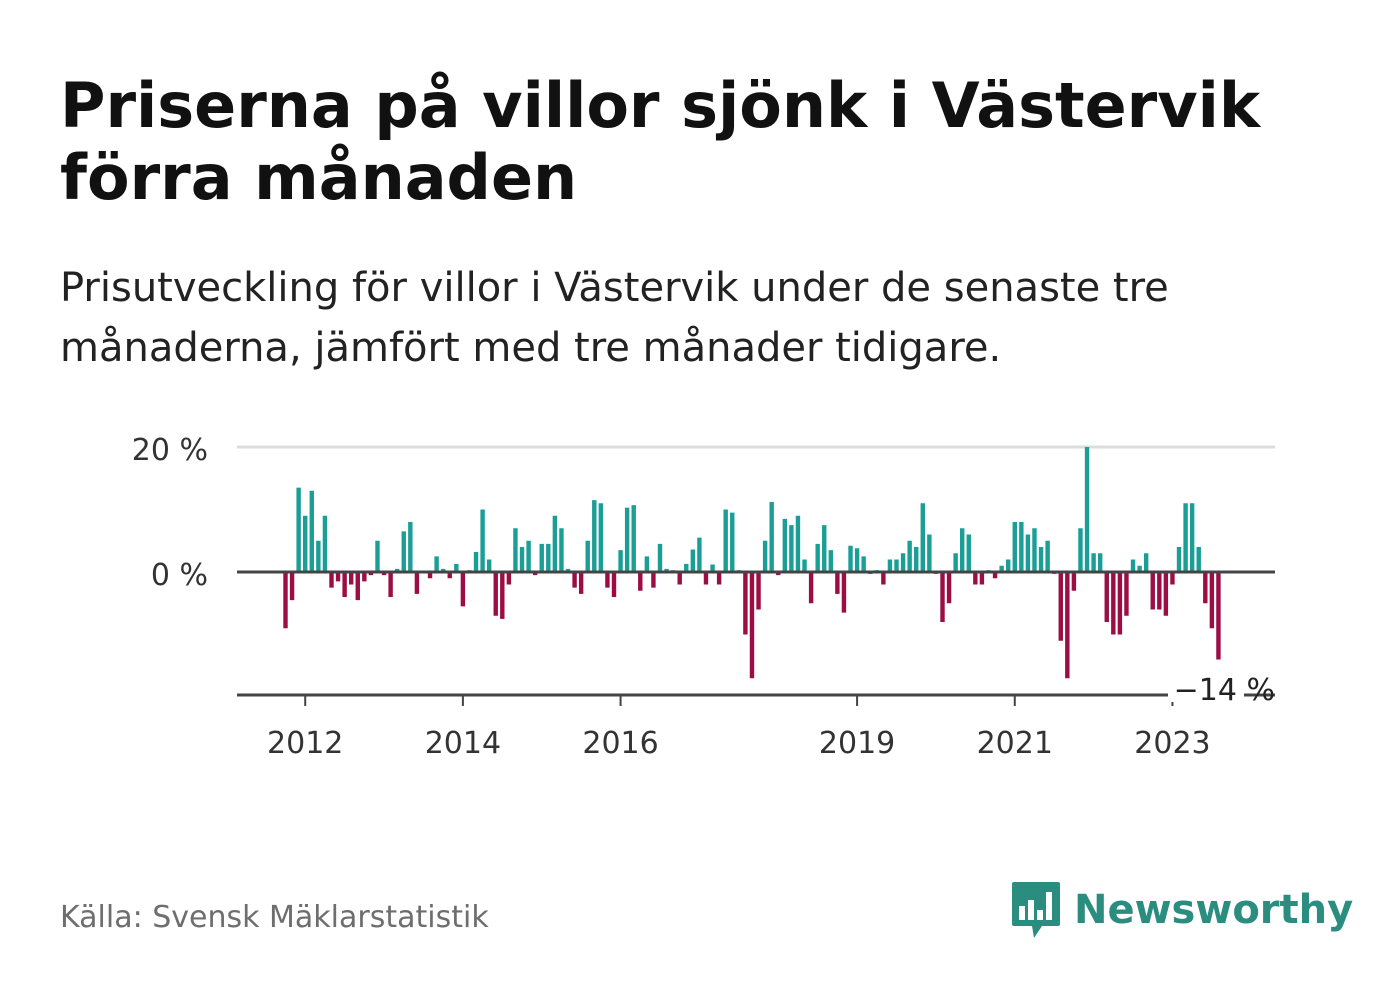 This screenshot has height=999, width=1382. Describe the element at coordinates (1172, 743) in the screenshot. I see `x-tick-label: 2023` at that location.